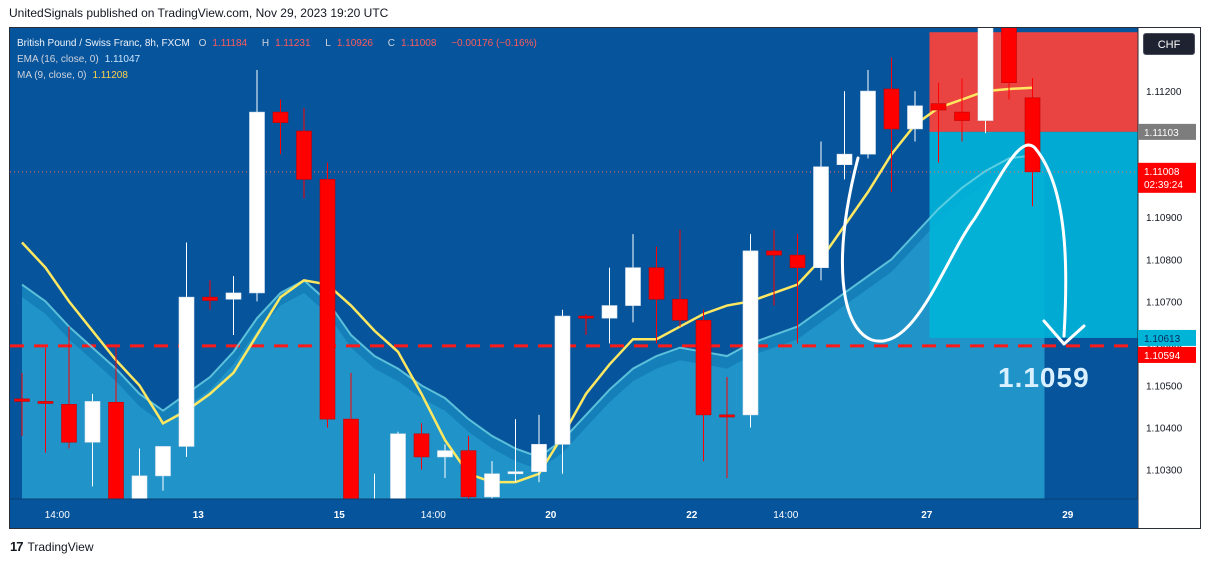 This screenshot has width=1211, height=564. Describe the element at coordinates (419, 43) in the screenshot. I see `close-value: 1.11008` at that location.